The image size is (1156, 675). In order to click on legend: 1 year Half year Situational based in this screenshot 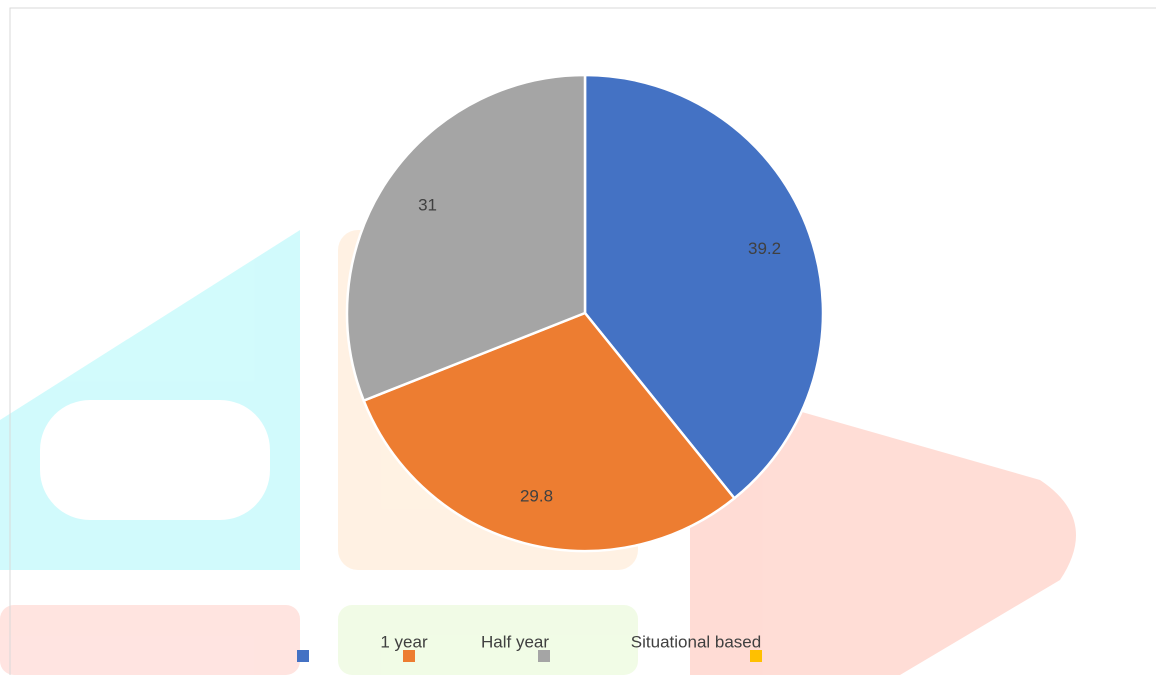, I will do `click(529, 647)`.